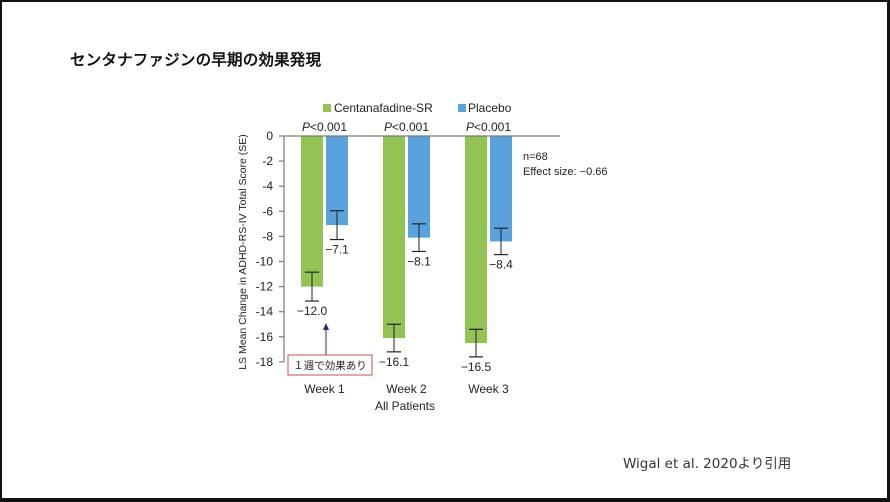  I want to click on x-tick-label: Week 2, so click(406, 389).